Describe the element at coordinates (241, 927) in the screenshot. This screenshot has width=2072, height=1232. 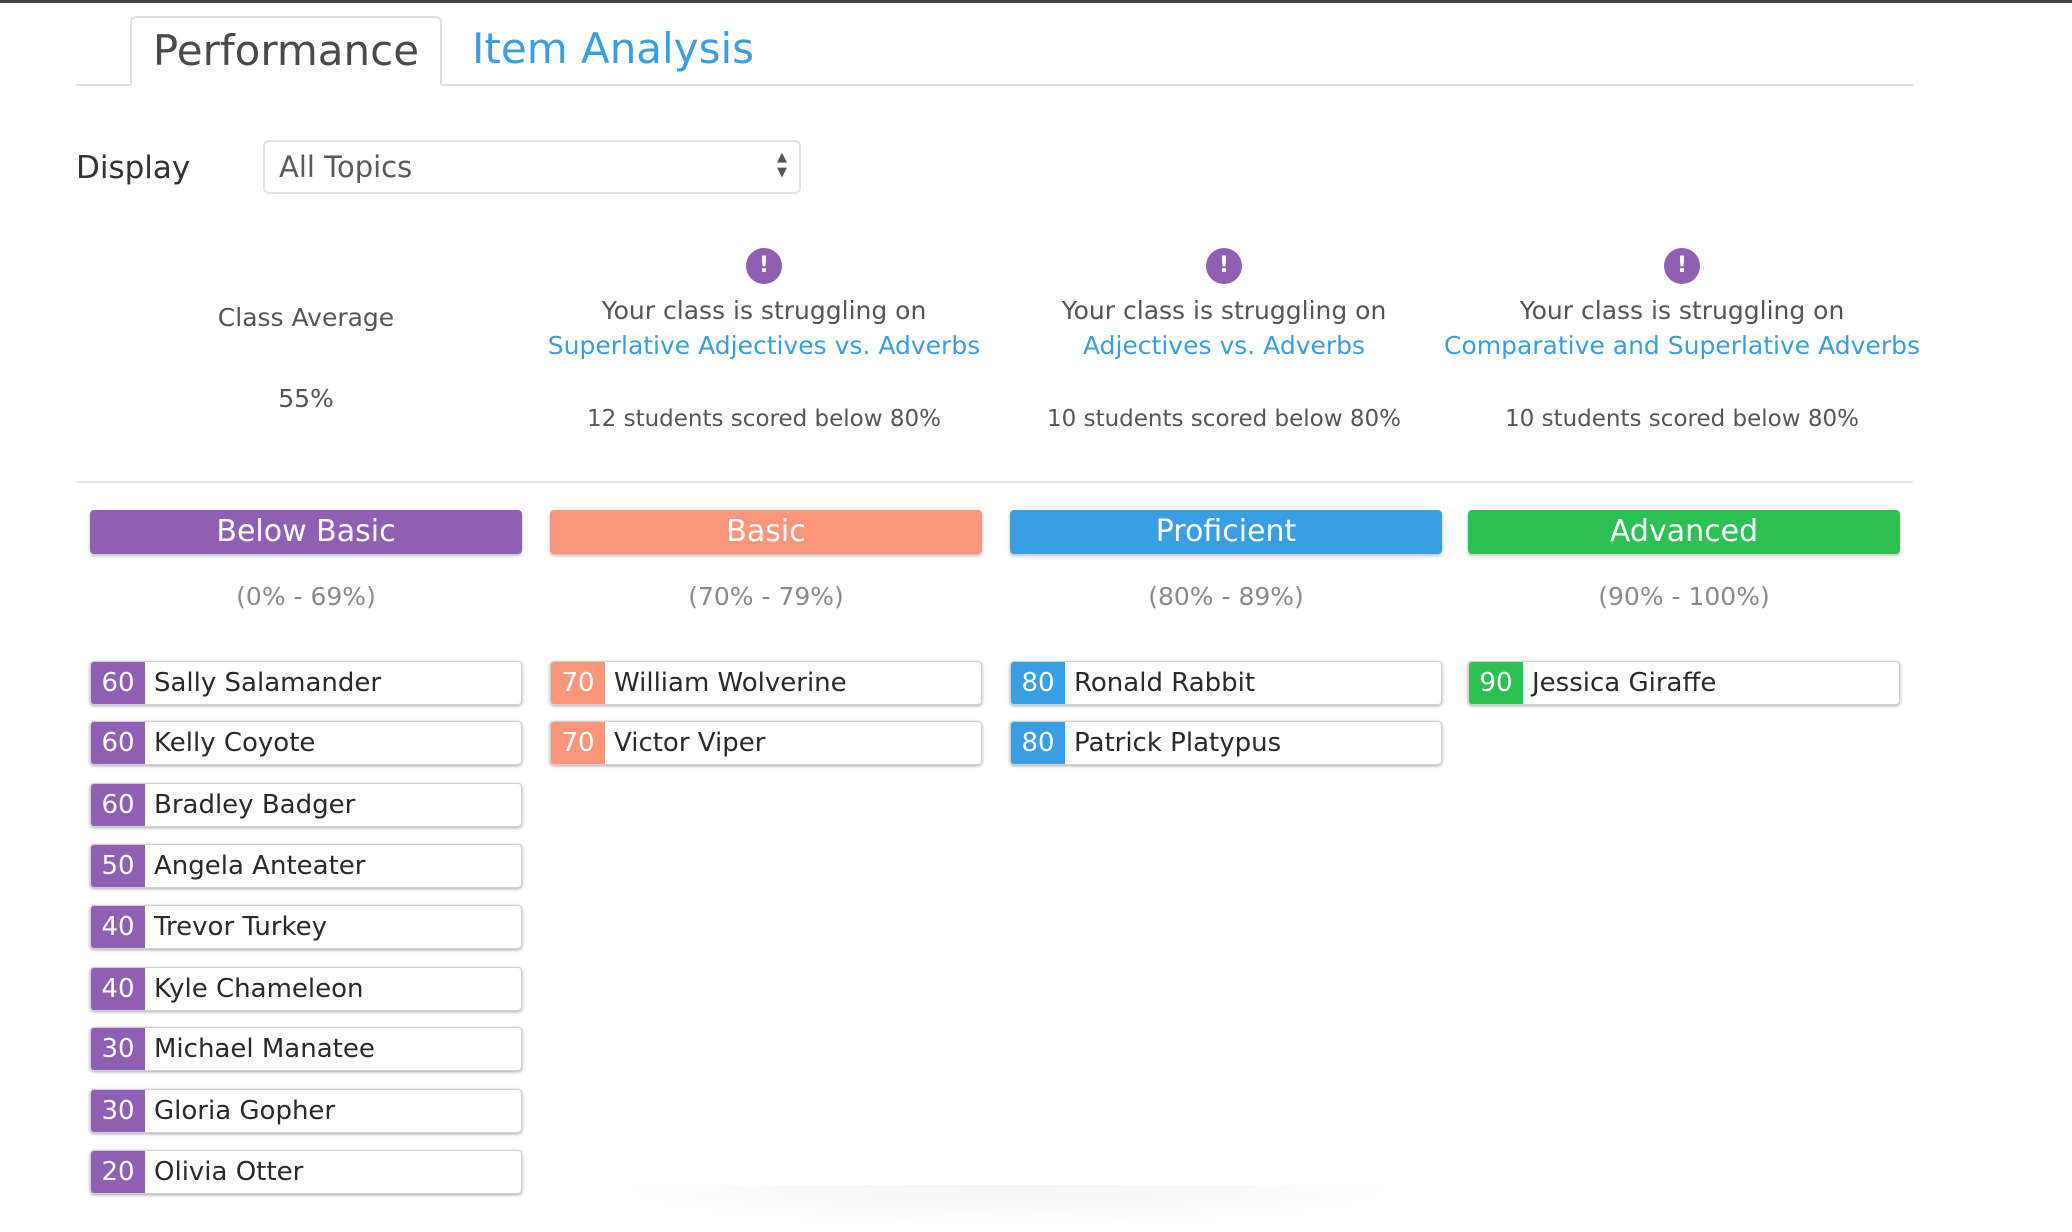
I see `student-name: Trevor Turkey` at that location.